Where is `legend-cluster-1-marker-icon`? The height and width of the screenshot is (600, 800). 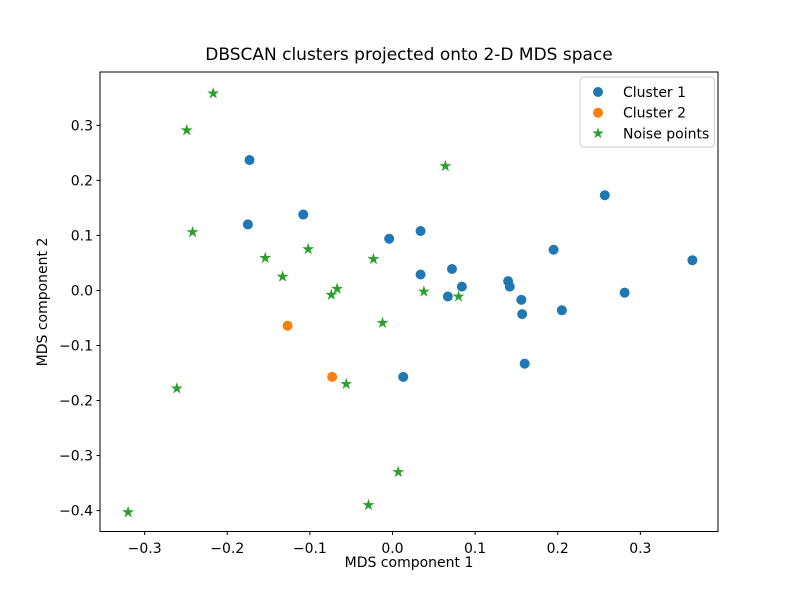 legend-cluster-1-marker-icon is located at coordinates (598, 92).